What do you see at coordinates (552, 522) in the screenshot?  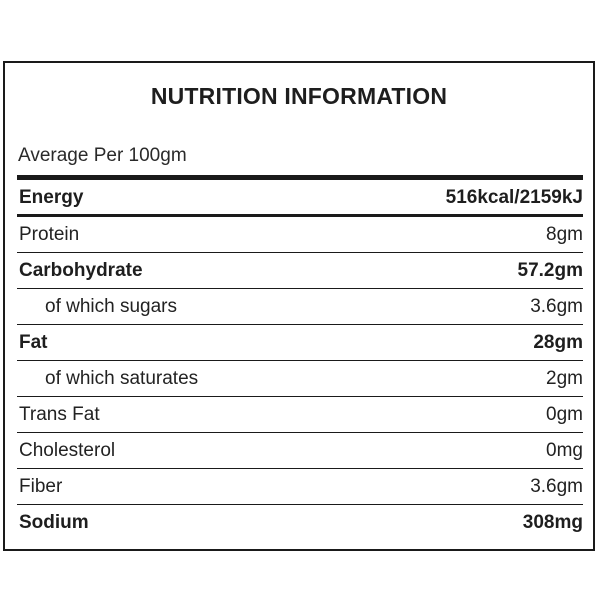 I see `nutrient-value: 308mg` at bounding box center [552, 522].